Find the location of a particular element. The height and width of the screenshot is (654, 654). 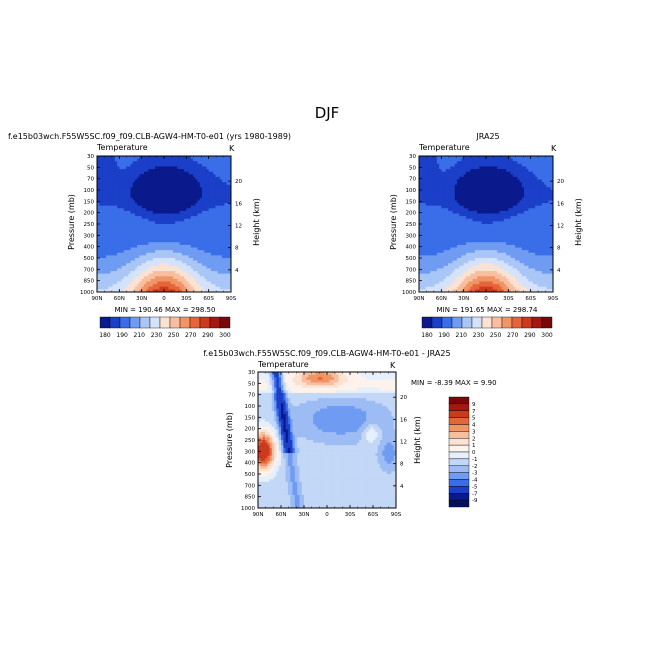

panel-model-colorbar-box is located at coordinates (105, 322).